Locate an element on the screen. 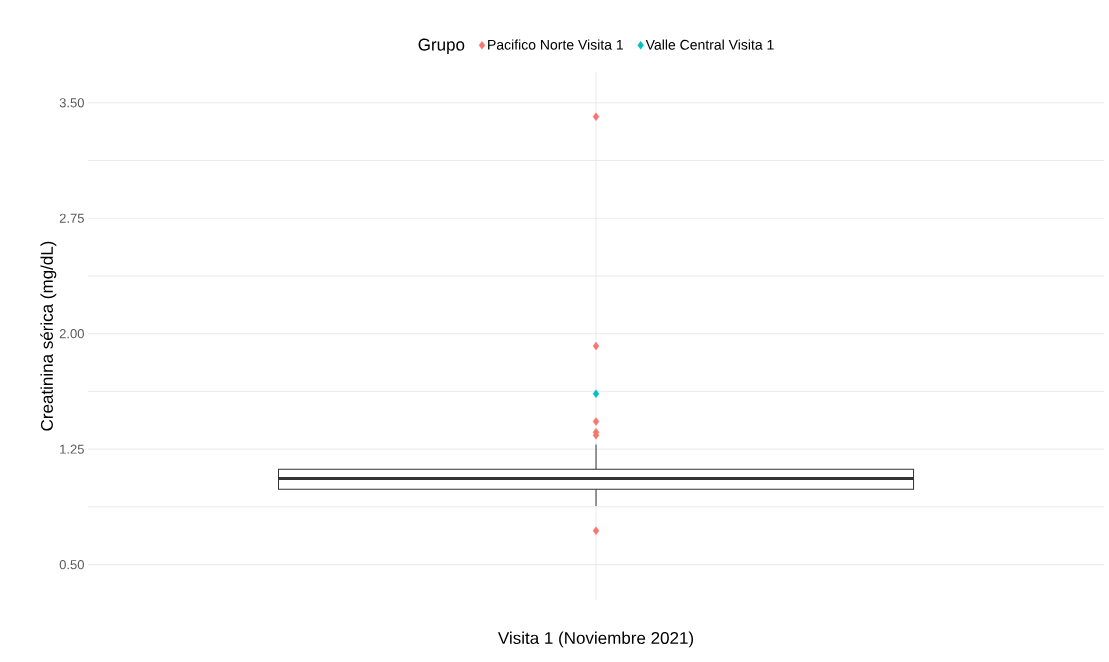 The width and height of the screenshot is (1109, 662). y-tick-label: 2.75 is located at coordinates (71, 218).